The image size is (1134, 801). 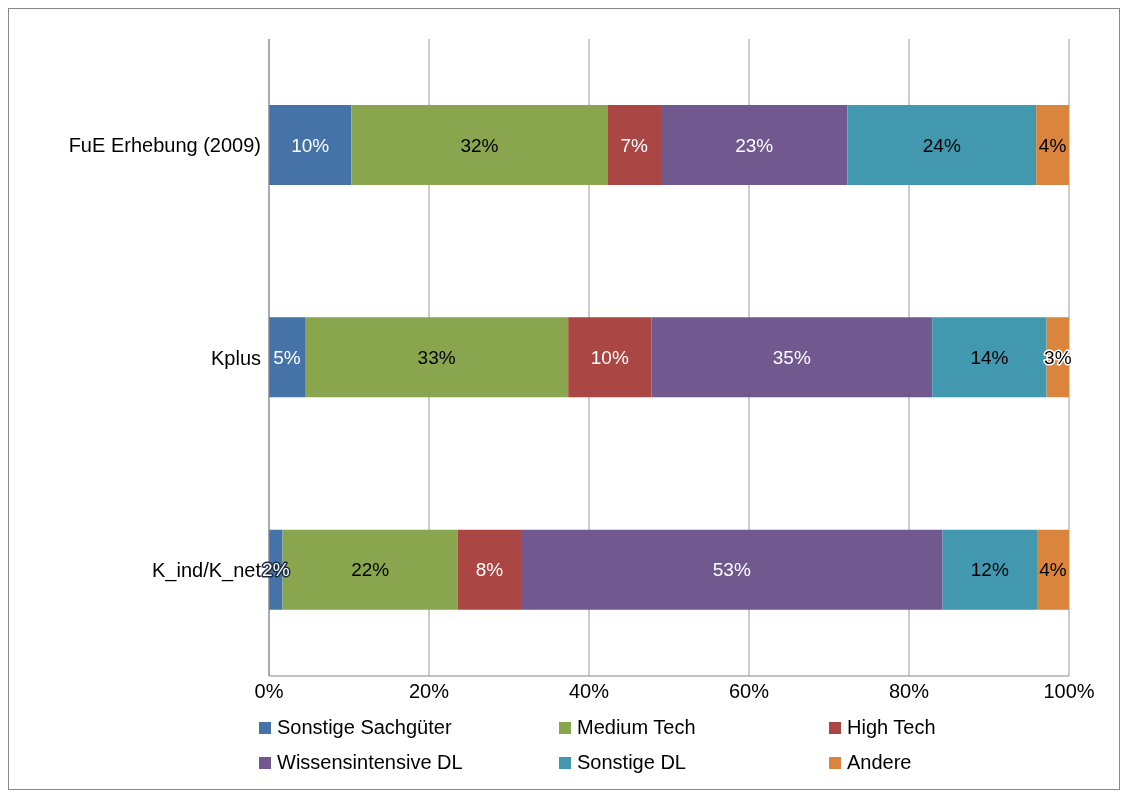 I want to click on data-label: 33%, so click(x=436, y=357).